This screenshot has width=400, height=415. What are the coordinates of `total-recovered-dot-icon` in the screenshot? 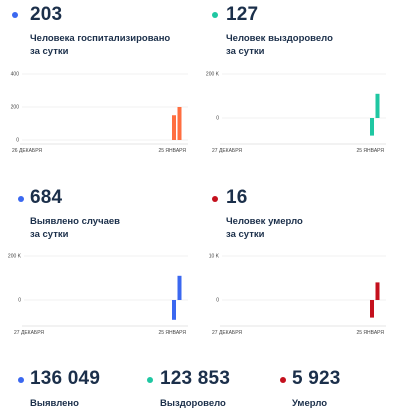 It's located at (150, 380).